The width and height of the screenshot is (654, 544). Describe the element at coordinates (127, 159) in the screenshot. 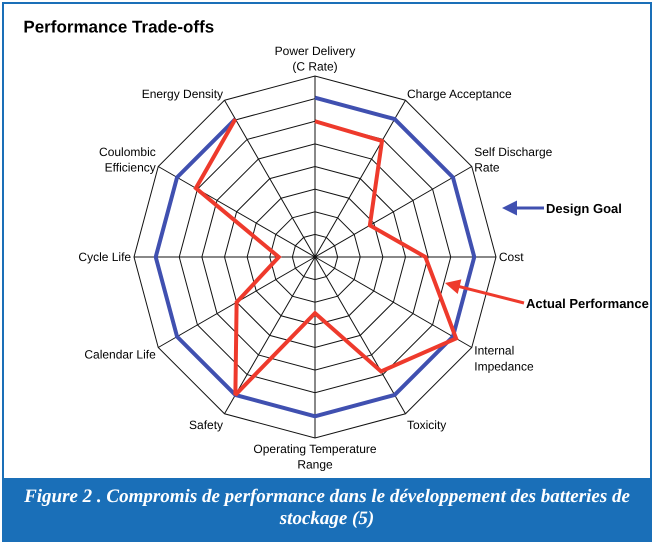

I see `spoke-label: Coulombic Efficiency` at that location.